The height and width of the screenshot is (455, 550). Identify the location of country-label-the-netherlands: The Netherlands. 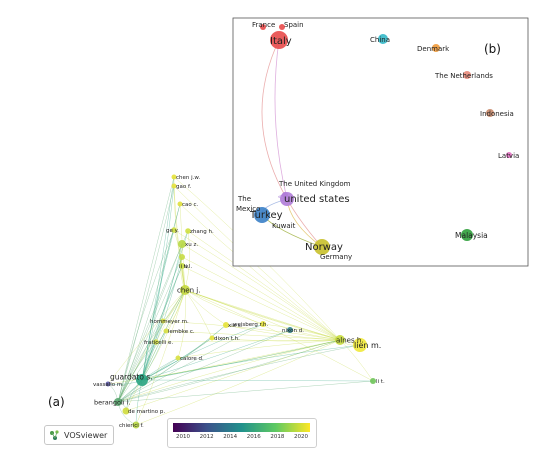
(463, 76).